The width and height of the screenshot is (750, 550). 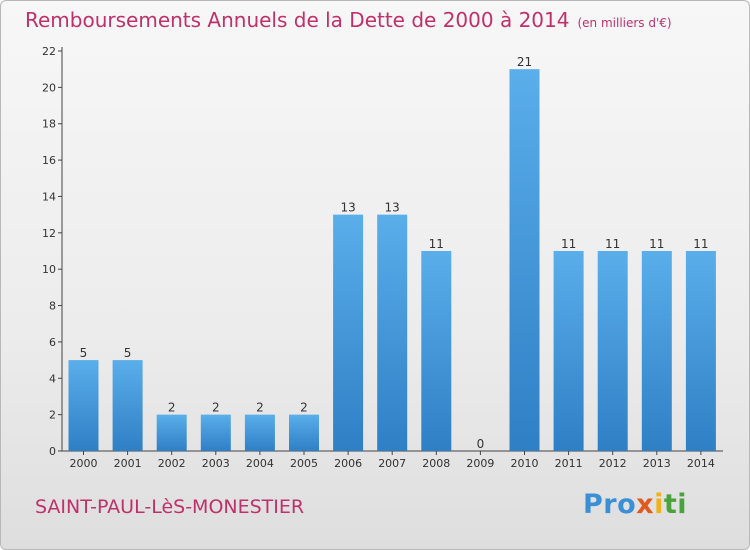 I want to click on y-tick-label: 6, so click(x=52, y=342).